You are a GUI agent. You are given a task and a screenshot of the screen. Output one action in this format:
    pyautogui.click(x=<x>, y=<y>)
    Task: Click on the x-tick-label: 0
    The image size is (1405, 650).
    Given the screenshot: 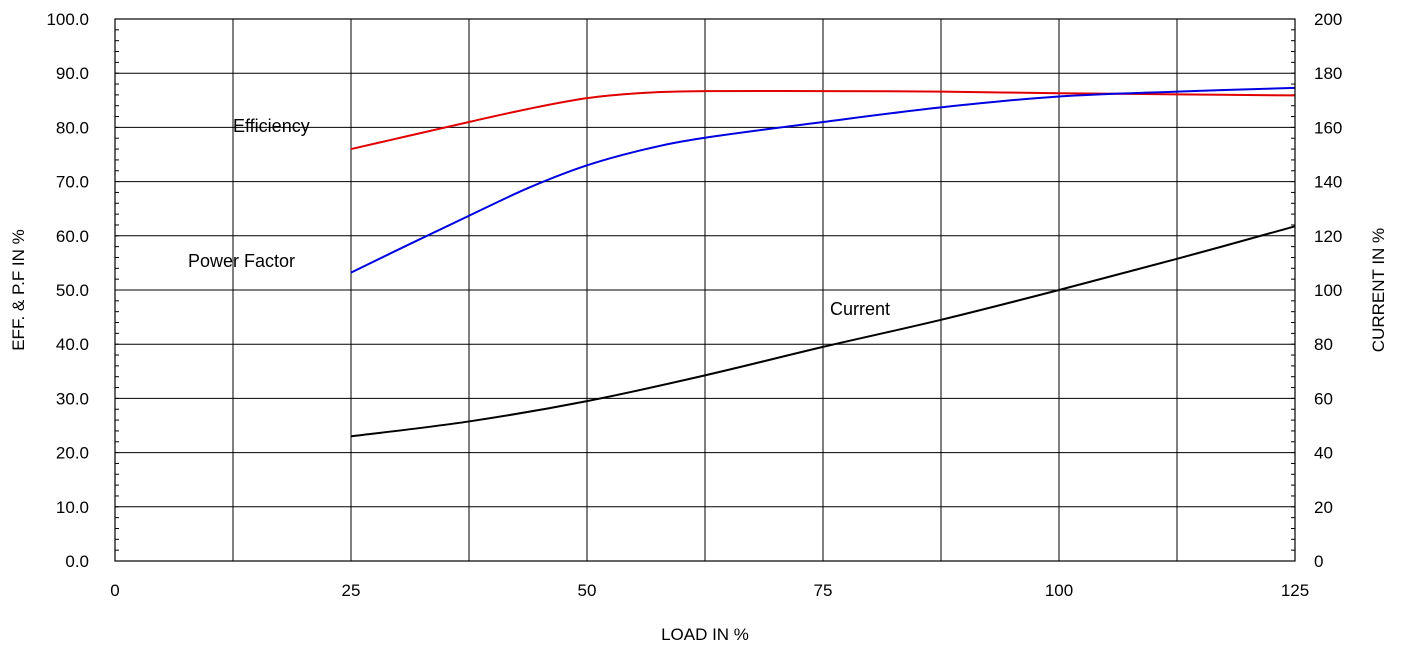 What is the action you would take?
    pyautogui.click(x=114, y=590)
    